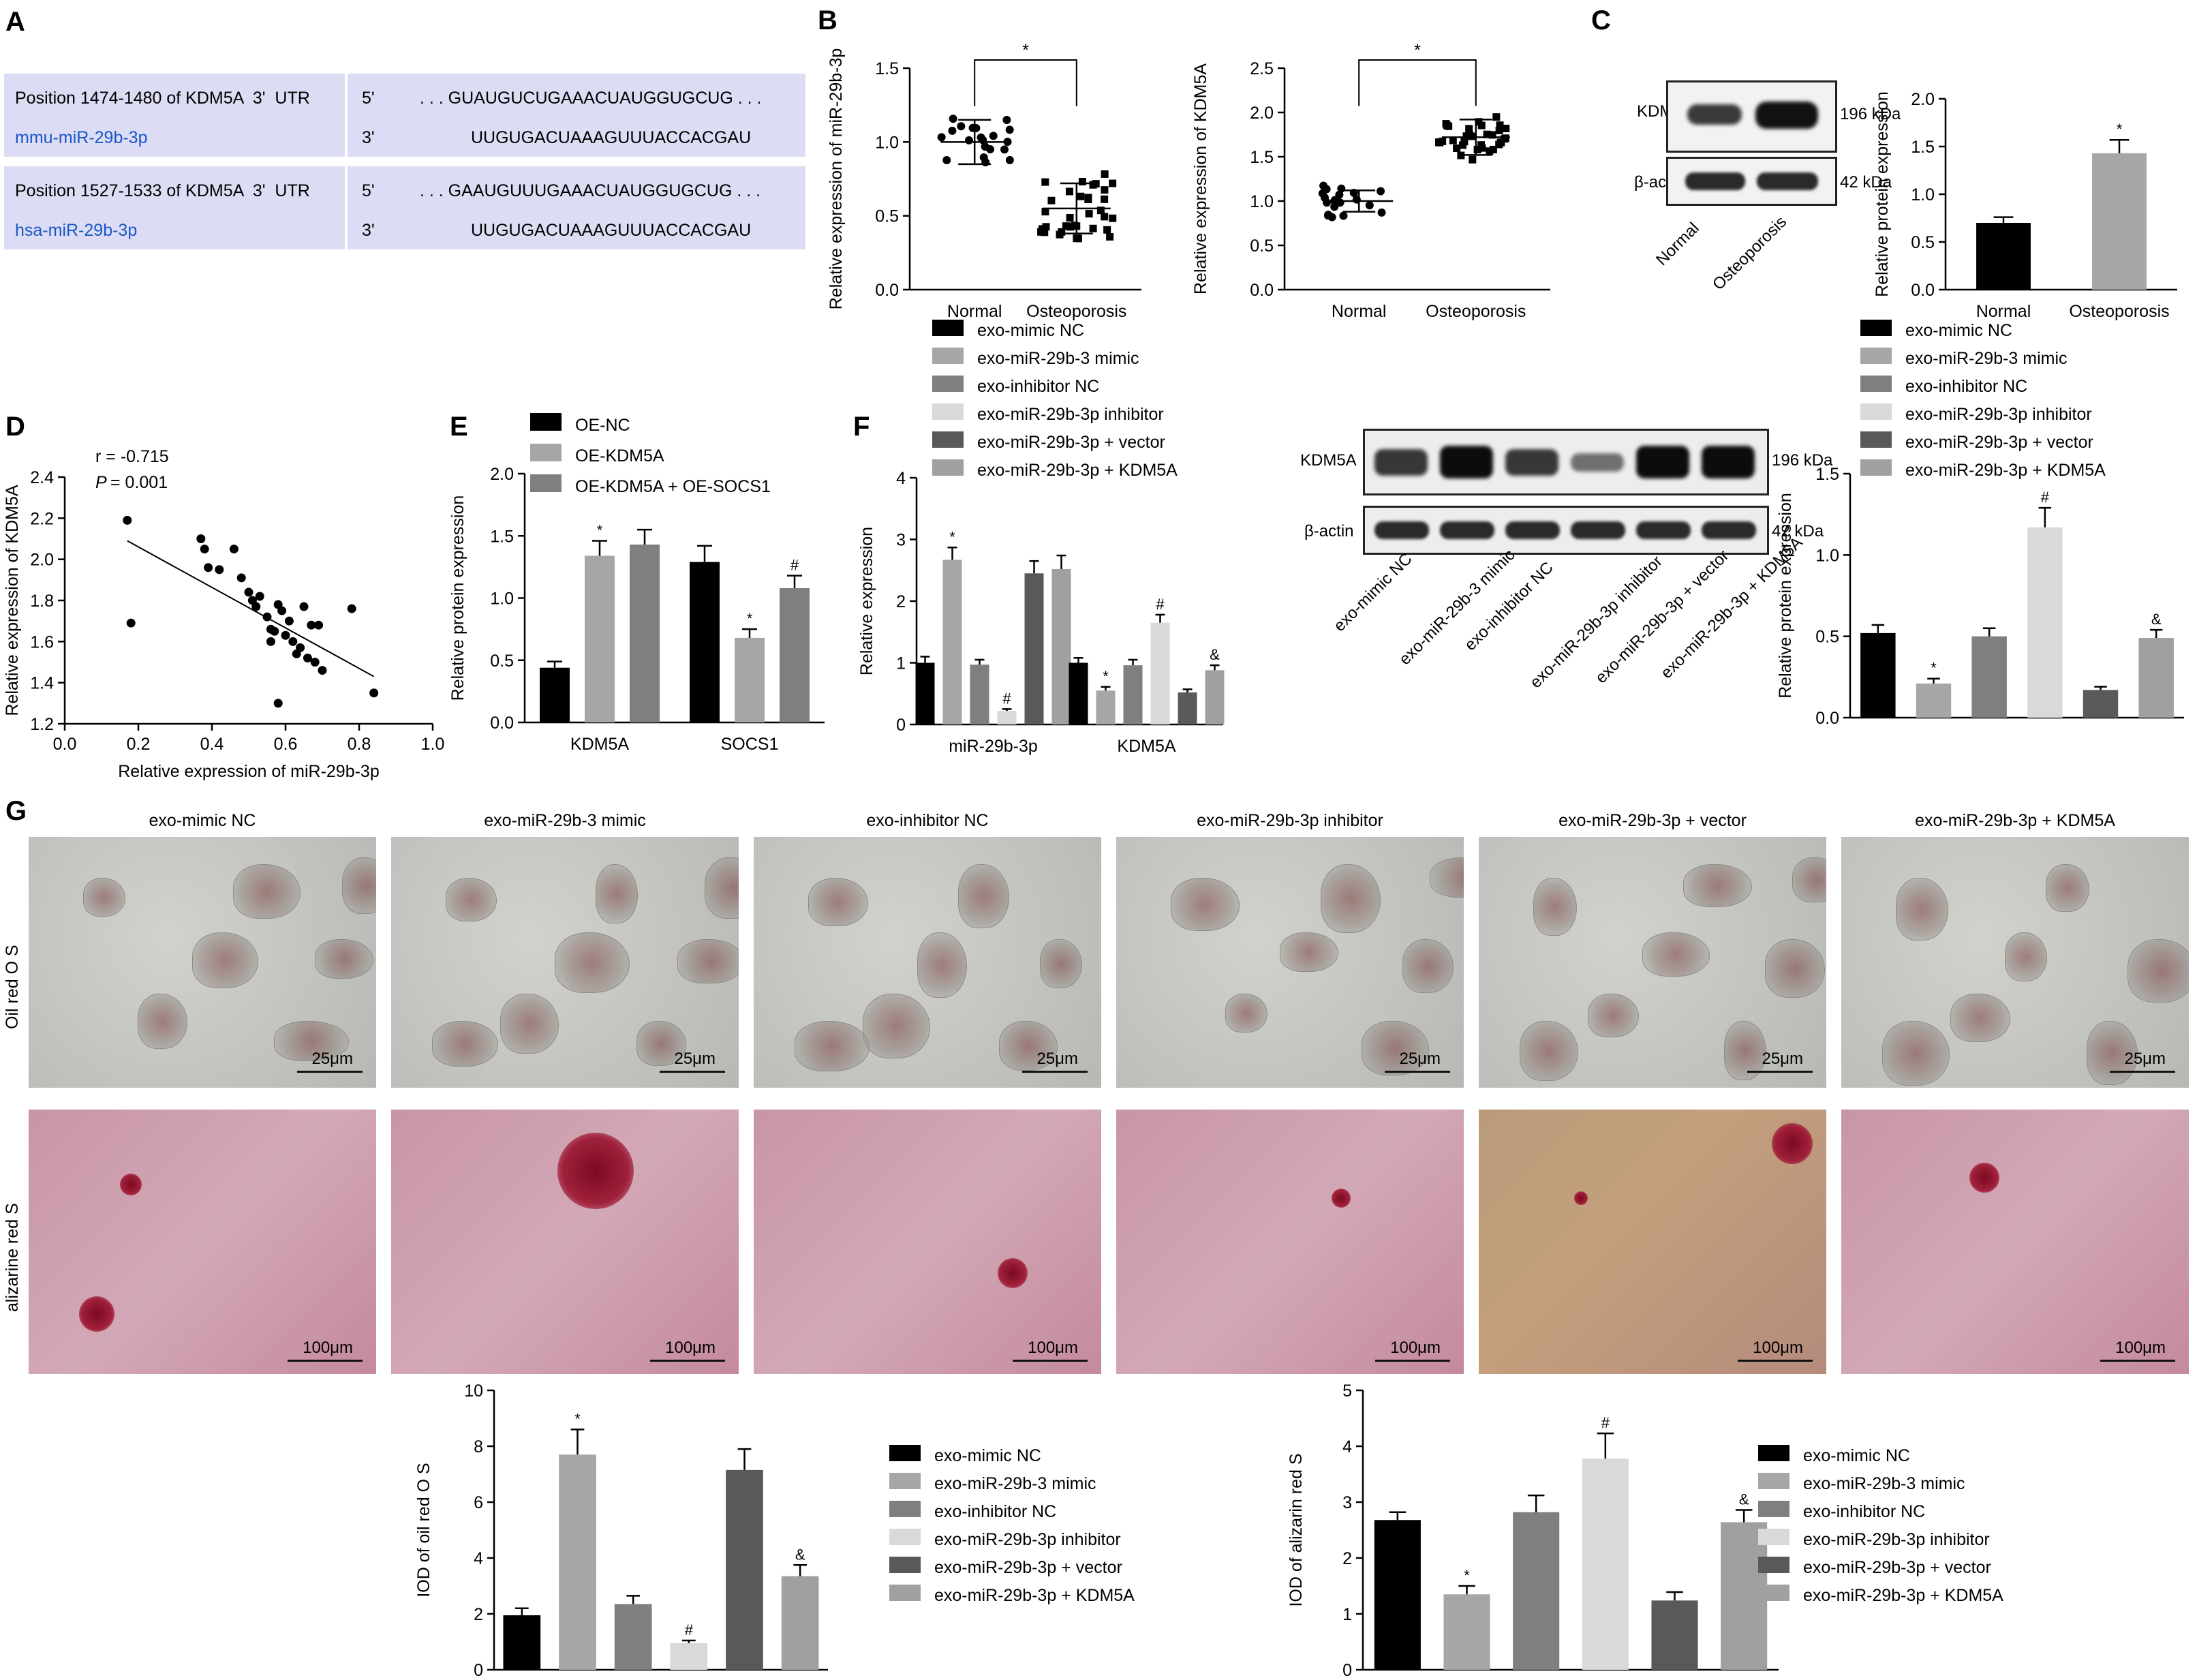  I want to click on y-tick-label: 0.5, so click(1923, 242).